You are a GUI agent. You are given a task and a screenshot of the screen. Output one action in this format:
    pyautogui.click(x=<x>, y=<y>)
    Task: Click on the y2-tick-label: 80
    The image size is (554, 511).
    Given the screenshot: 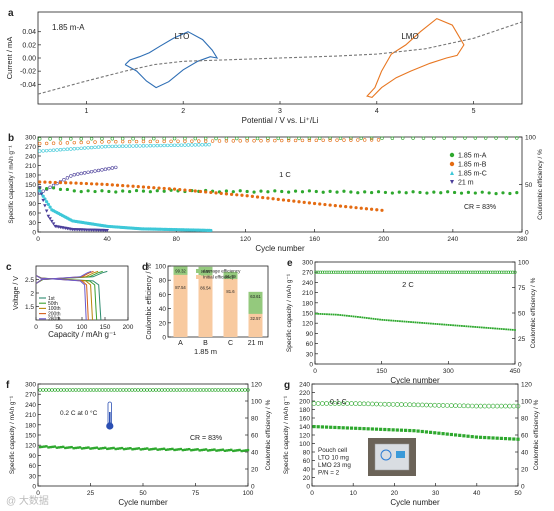 What is the action you would take?
    pyautogui.click(x=255, y=419)
    